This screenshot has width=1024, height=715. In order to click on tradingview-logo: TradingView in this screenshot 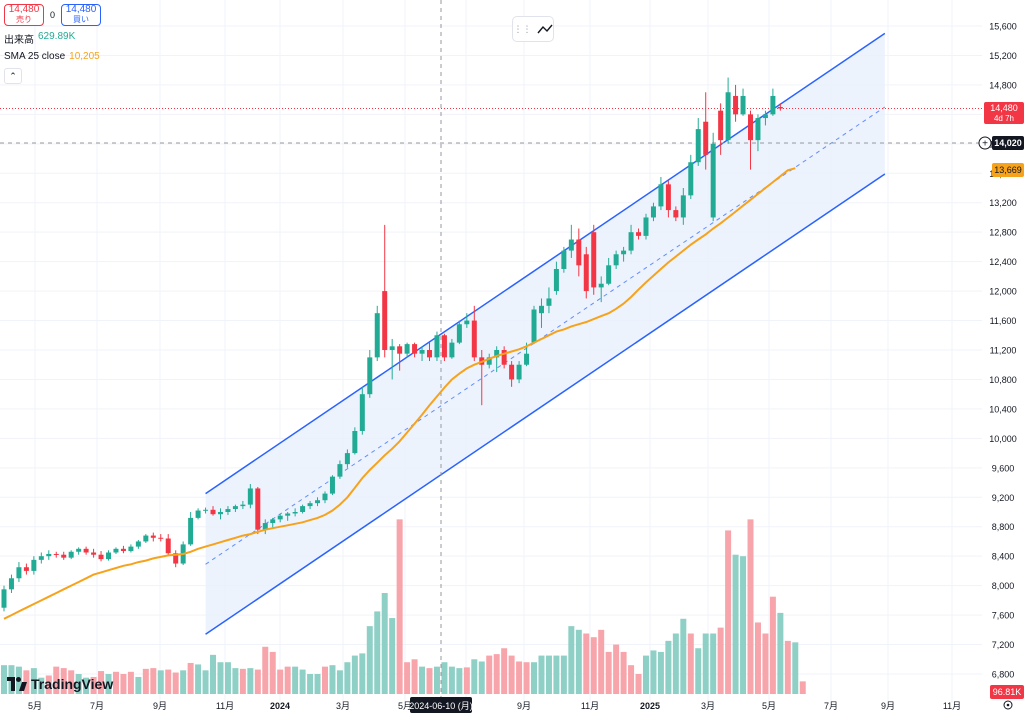, I will do `click(60, 684)`.